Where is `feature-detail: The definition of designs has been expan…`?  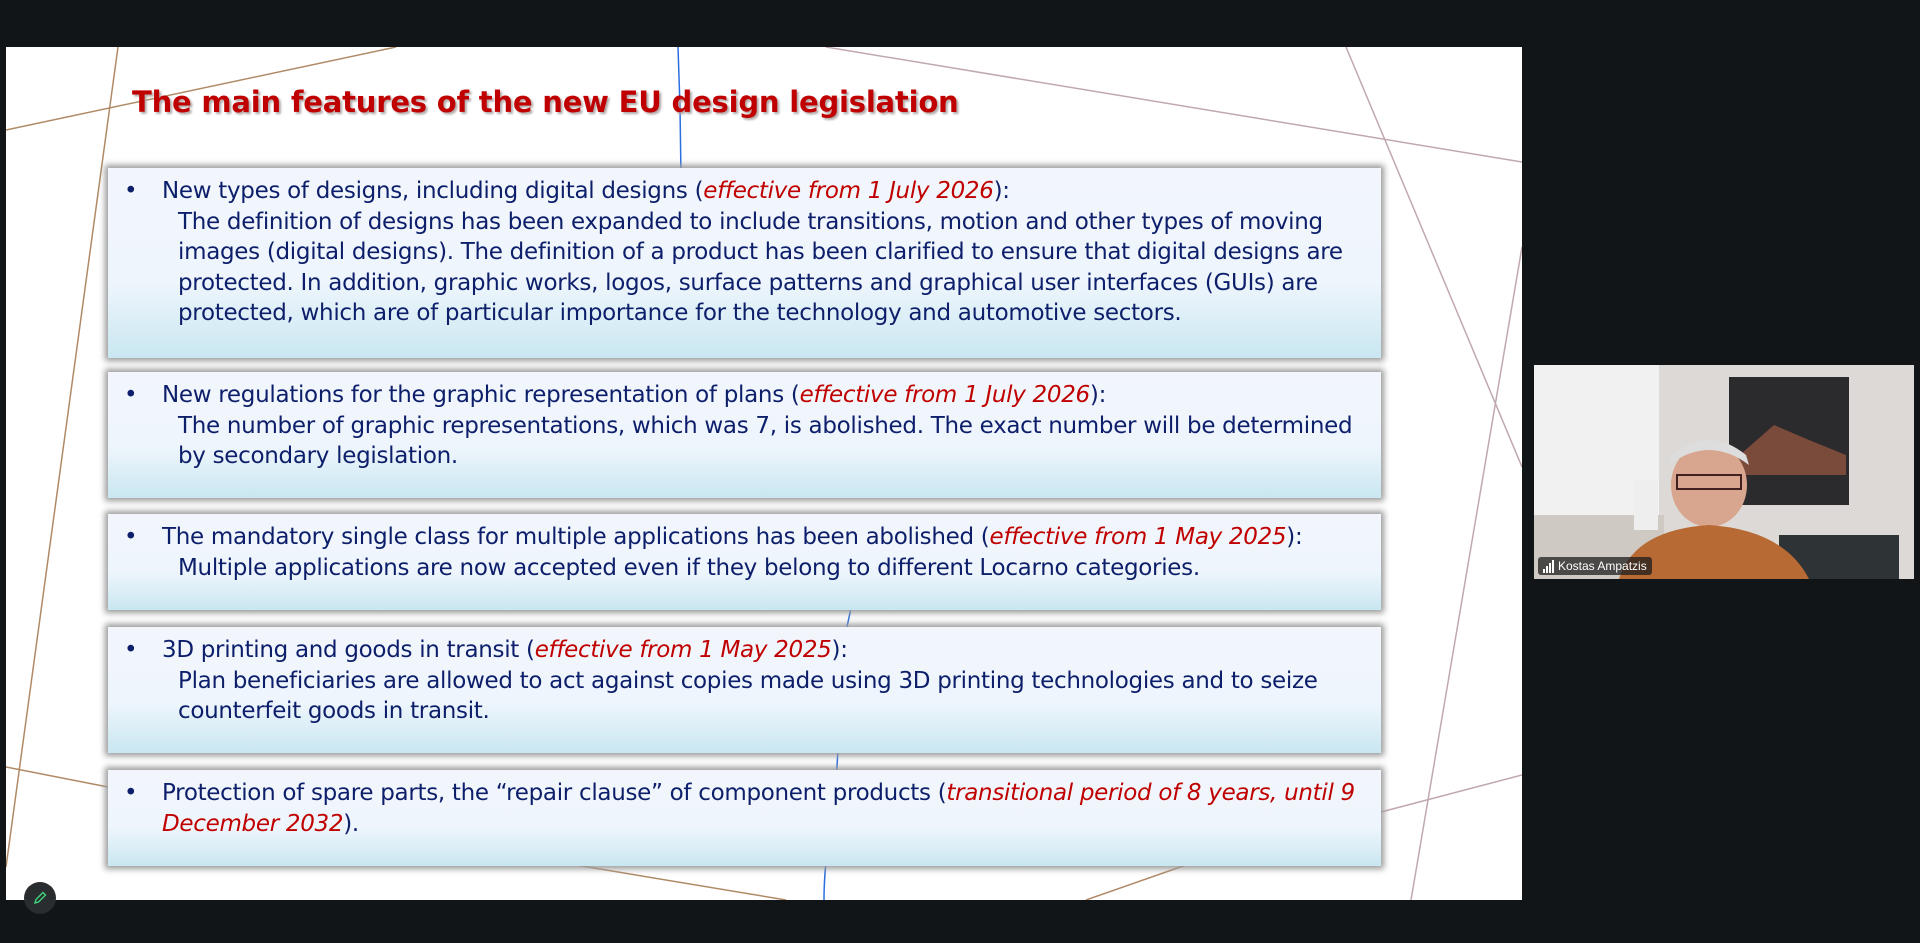
feature-detail: The definition of designs has been expan… is located at coordinates (750, 221).